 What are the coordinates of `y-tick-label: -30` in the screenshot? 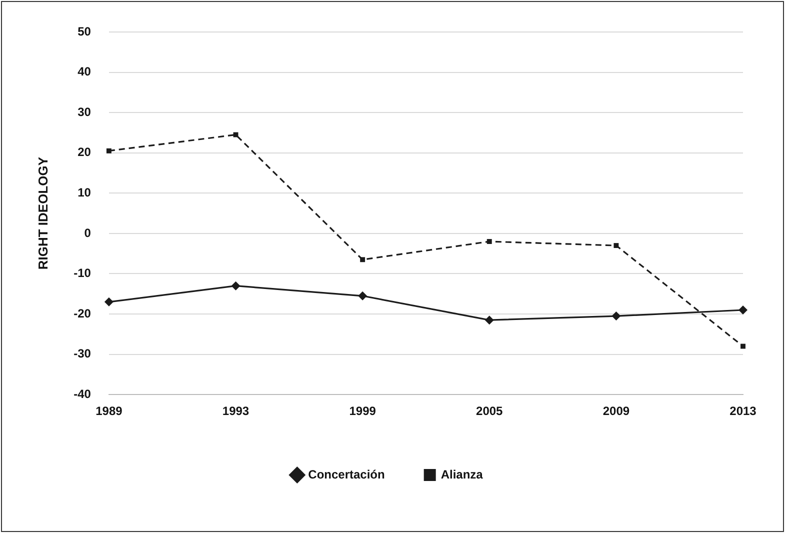 It's located at (83, 353).